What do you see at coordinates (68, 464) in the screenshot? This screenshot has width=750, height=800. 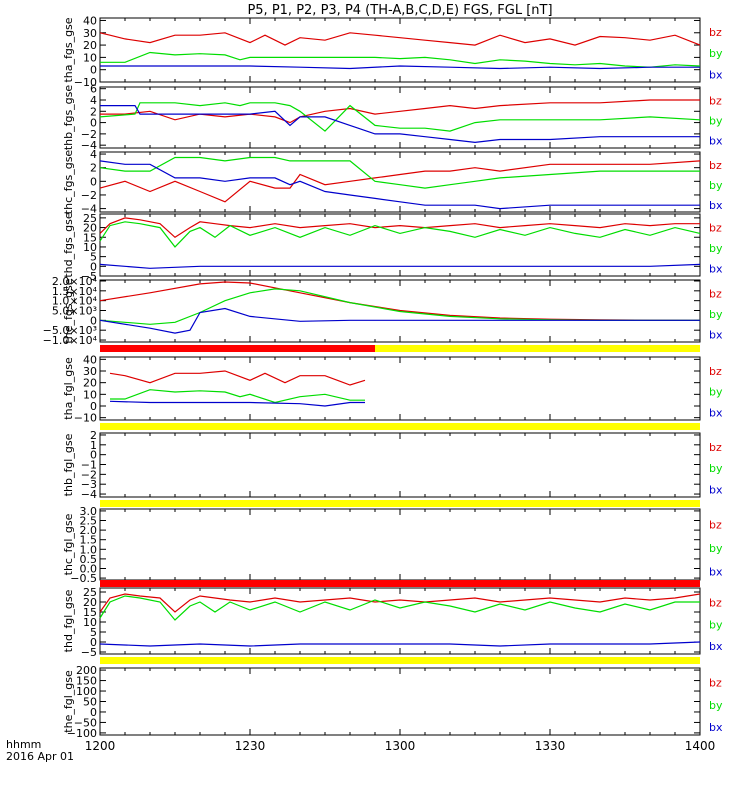 I see `y-axis-label: thb_fgl_gse` at bounding box center [68, 464].